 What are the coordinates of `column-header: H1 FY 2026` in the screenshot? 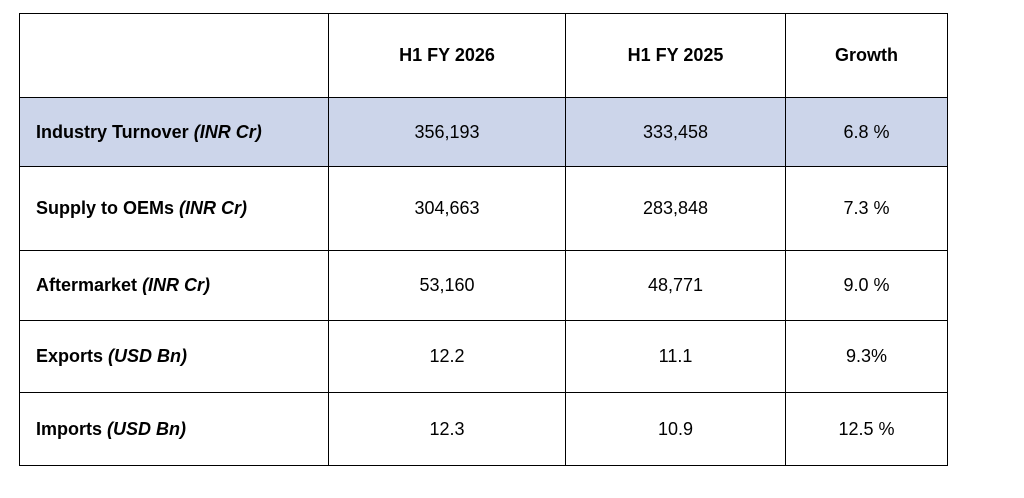 It's located at (447, 55).